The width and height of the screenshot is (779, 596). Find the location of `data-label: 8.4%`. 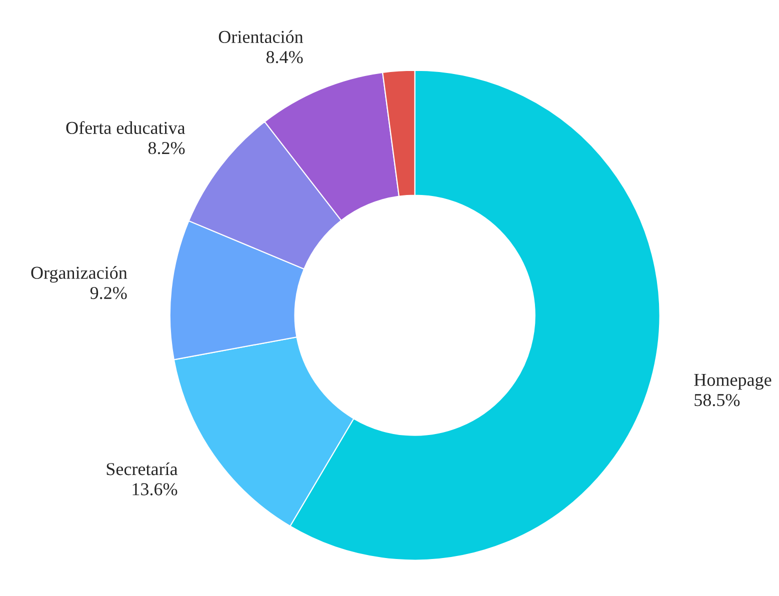

data-label: 8.4% is located at coordinates (284, 57).